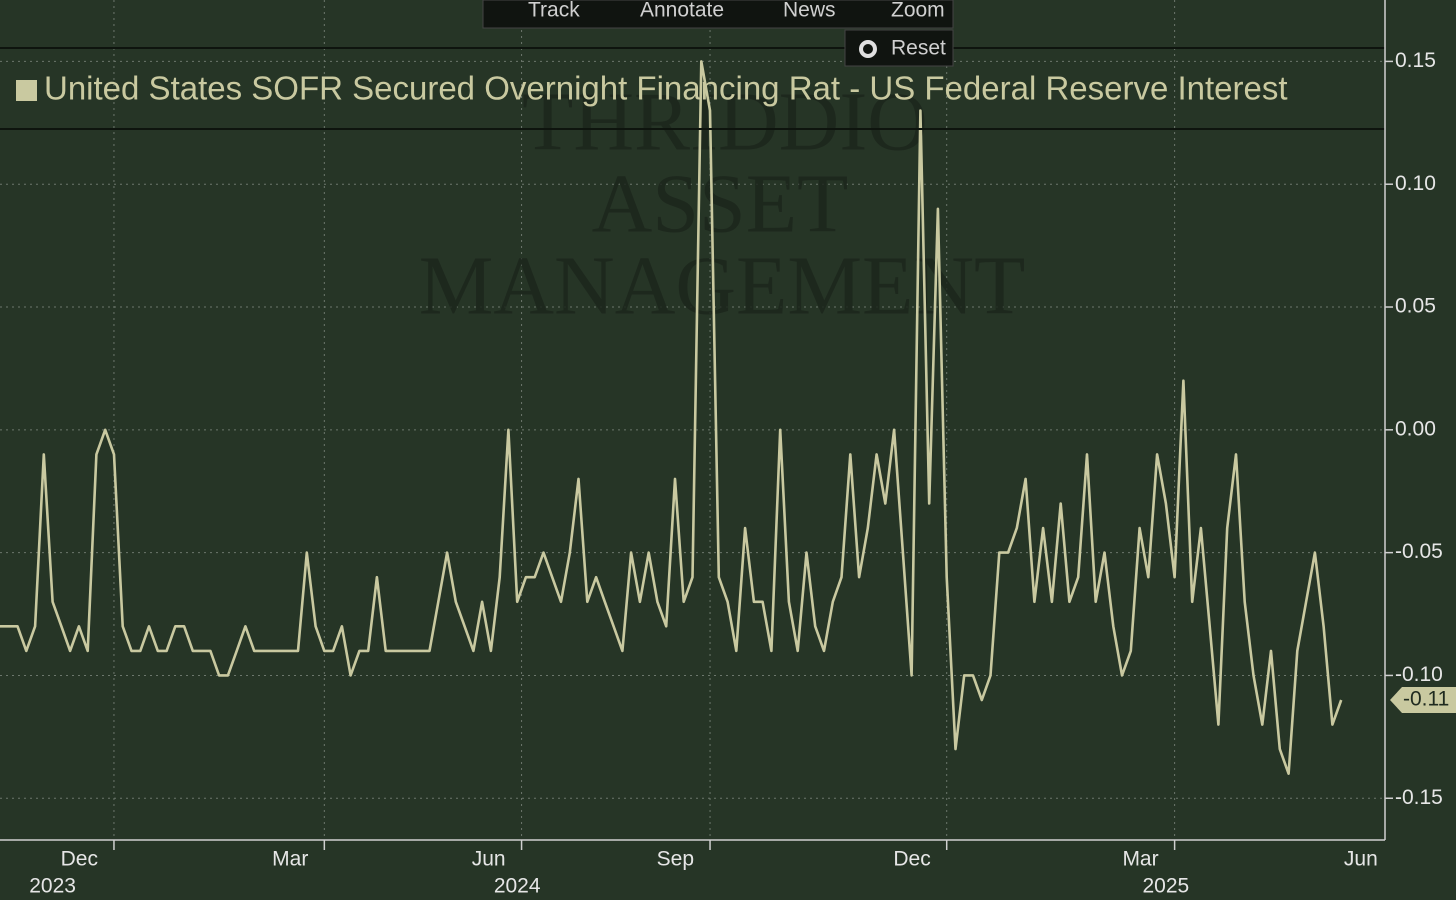 Image resolution: width=1456 pixels, height=900 pixels. What do you see at coordinates (26, 90) in the screenshot?
I see `legend-swatch` at bounding box center [26, 90].